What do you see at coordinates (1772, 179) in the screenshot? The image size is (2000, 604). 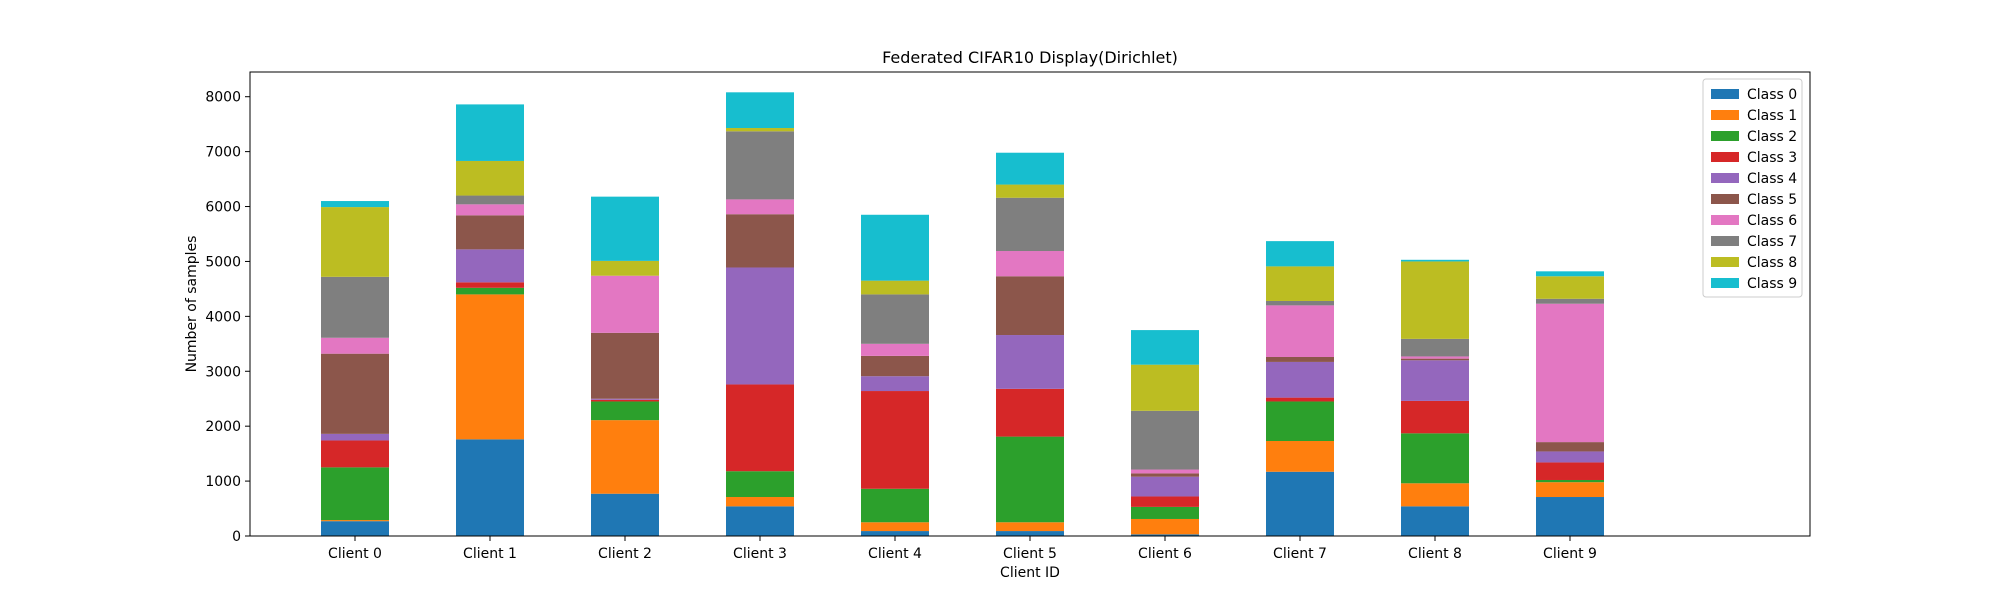 I see `legend-label: Class 4` at bounding box center [1772, 179].